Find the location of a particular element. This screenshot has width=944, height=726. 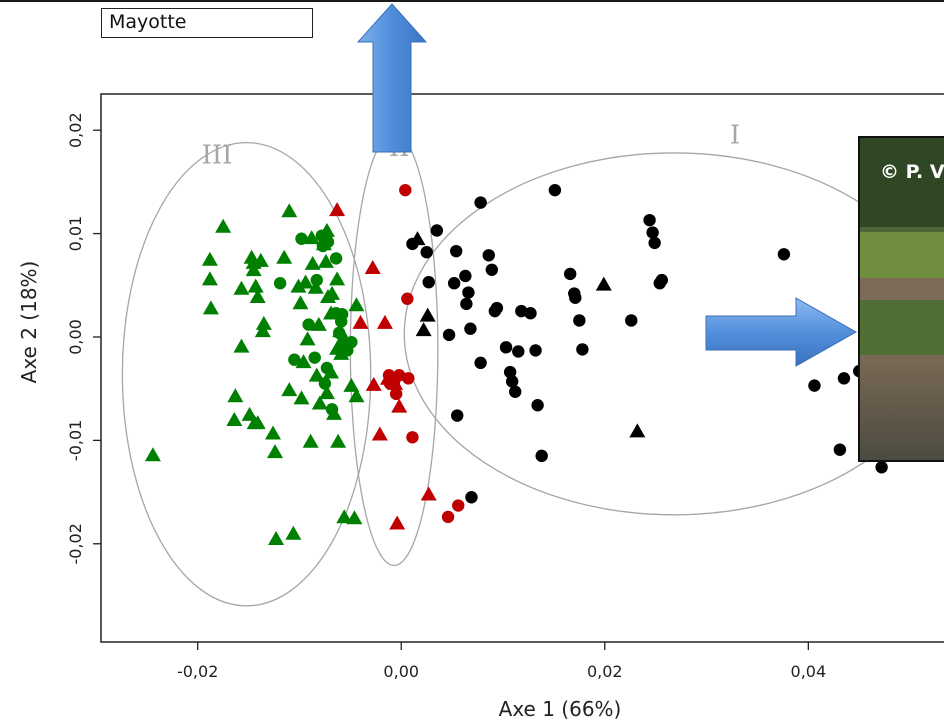

photo-credit: © P. V is located at coordinates (912, 172).